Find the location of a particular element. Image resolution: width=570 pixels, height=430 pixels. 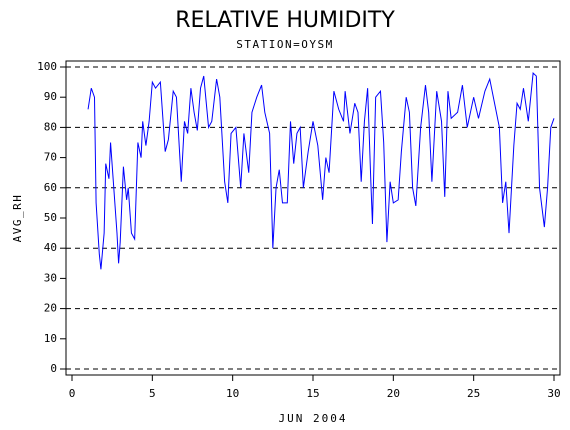

y-tick-label: 80 is located at coordinates (50, 126).